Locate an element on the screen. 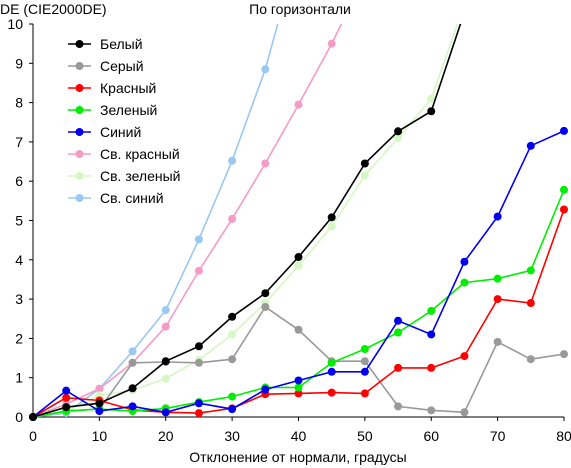  legend-label: Св. красный is located at coordinates (140, 154).